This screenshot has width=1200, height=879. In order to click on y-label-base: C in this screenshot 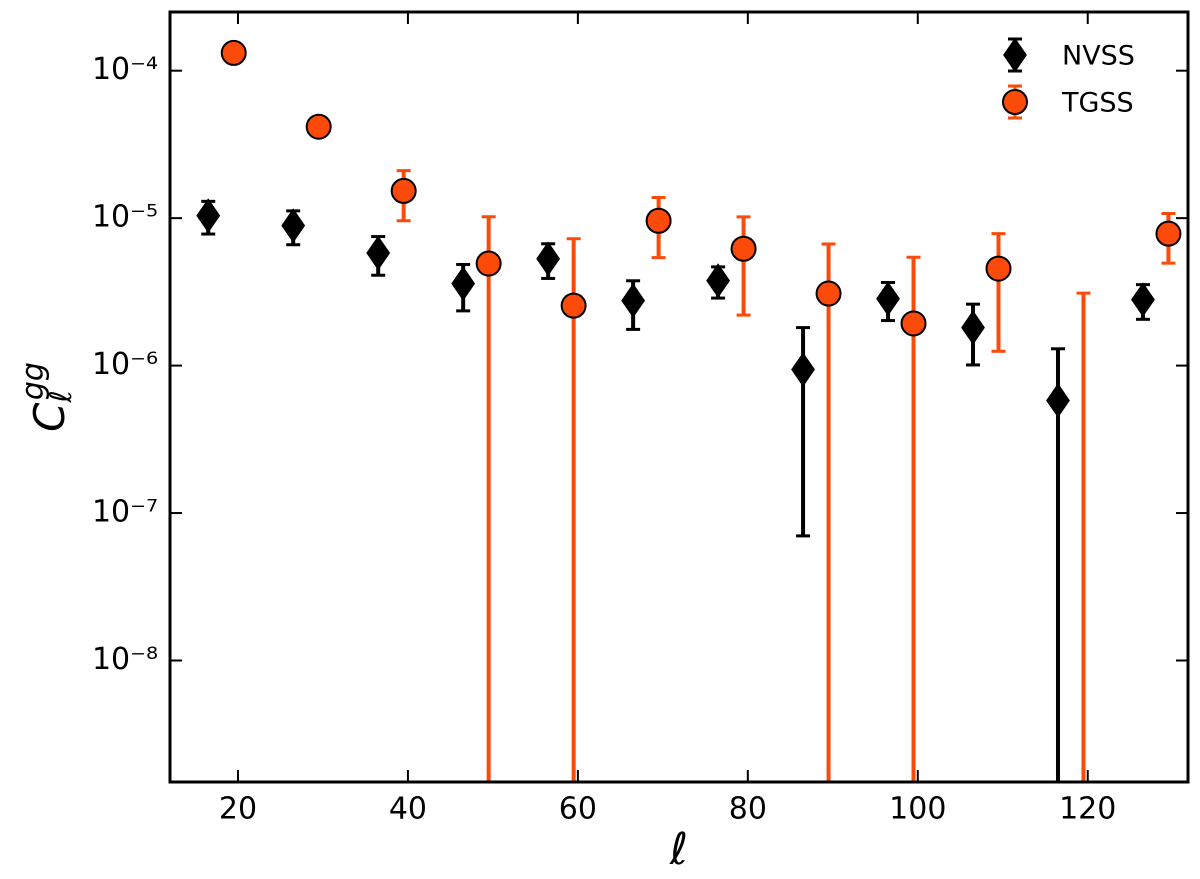, I will do `click(49, 417)`.